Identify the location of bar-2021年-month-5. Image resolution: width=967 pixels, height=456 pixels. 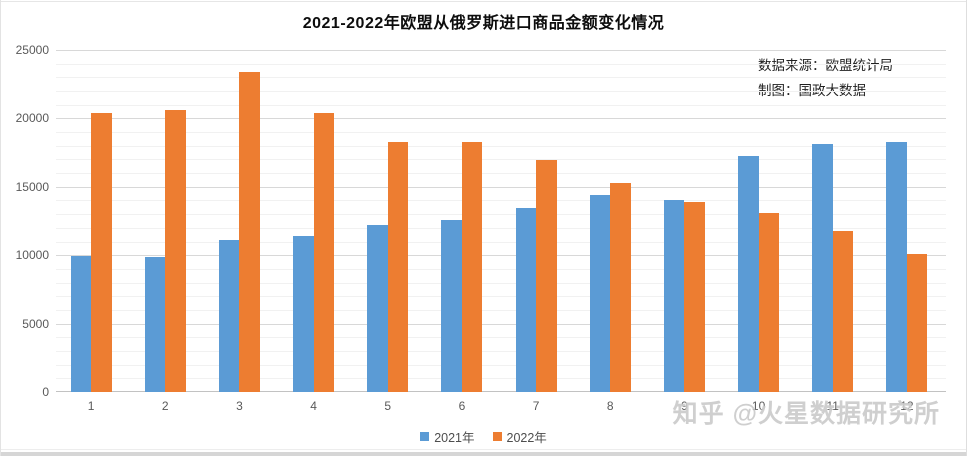
(377, 308).